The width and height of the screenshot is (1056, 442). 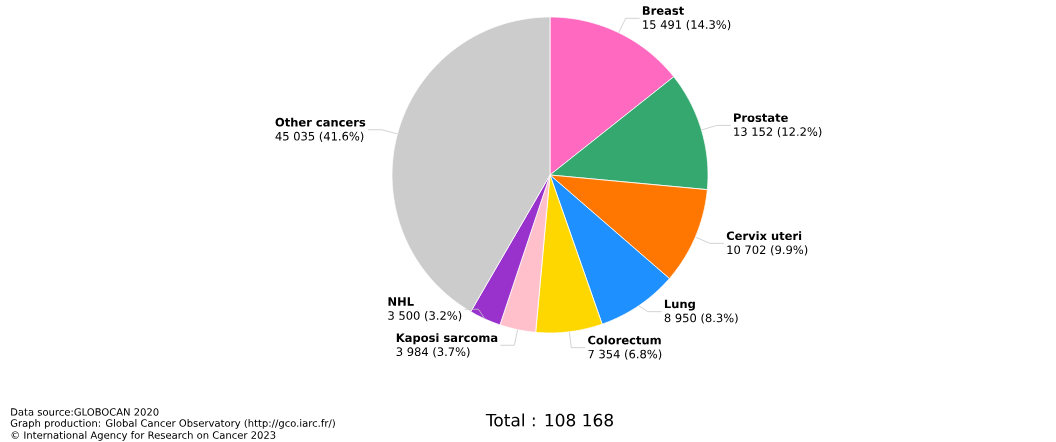 What do you see at coordinates (701, 318) in the screenshot?
I see `data-label: 8 950 (8.3%)` at bounding box center [701, 318].